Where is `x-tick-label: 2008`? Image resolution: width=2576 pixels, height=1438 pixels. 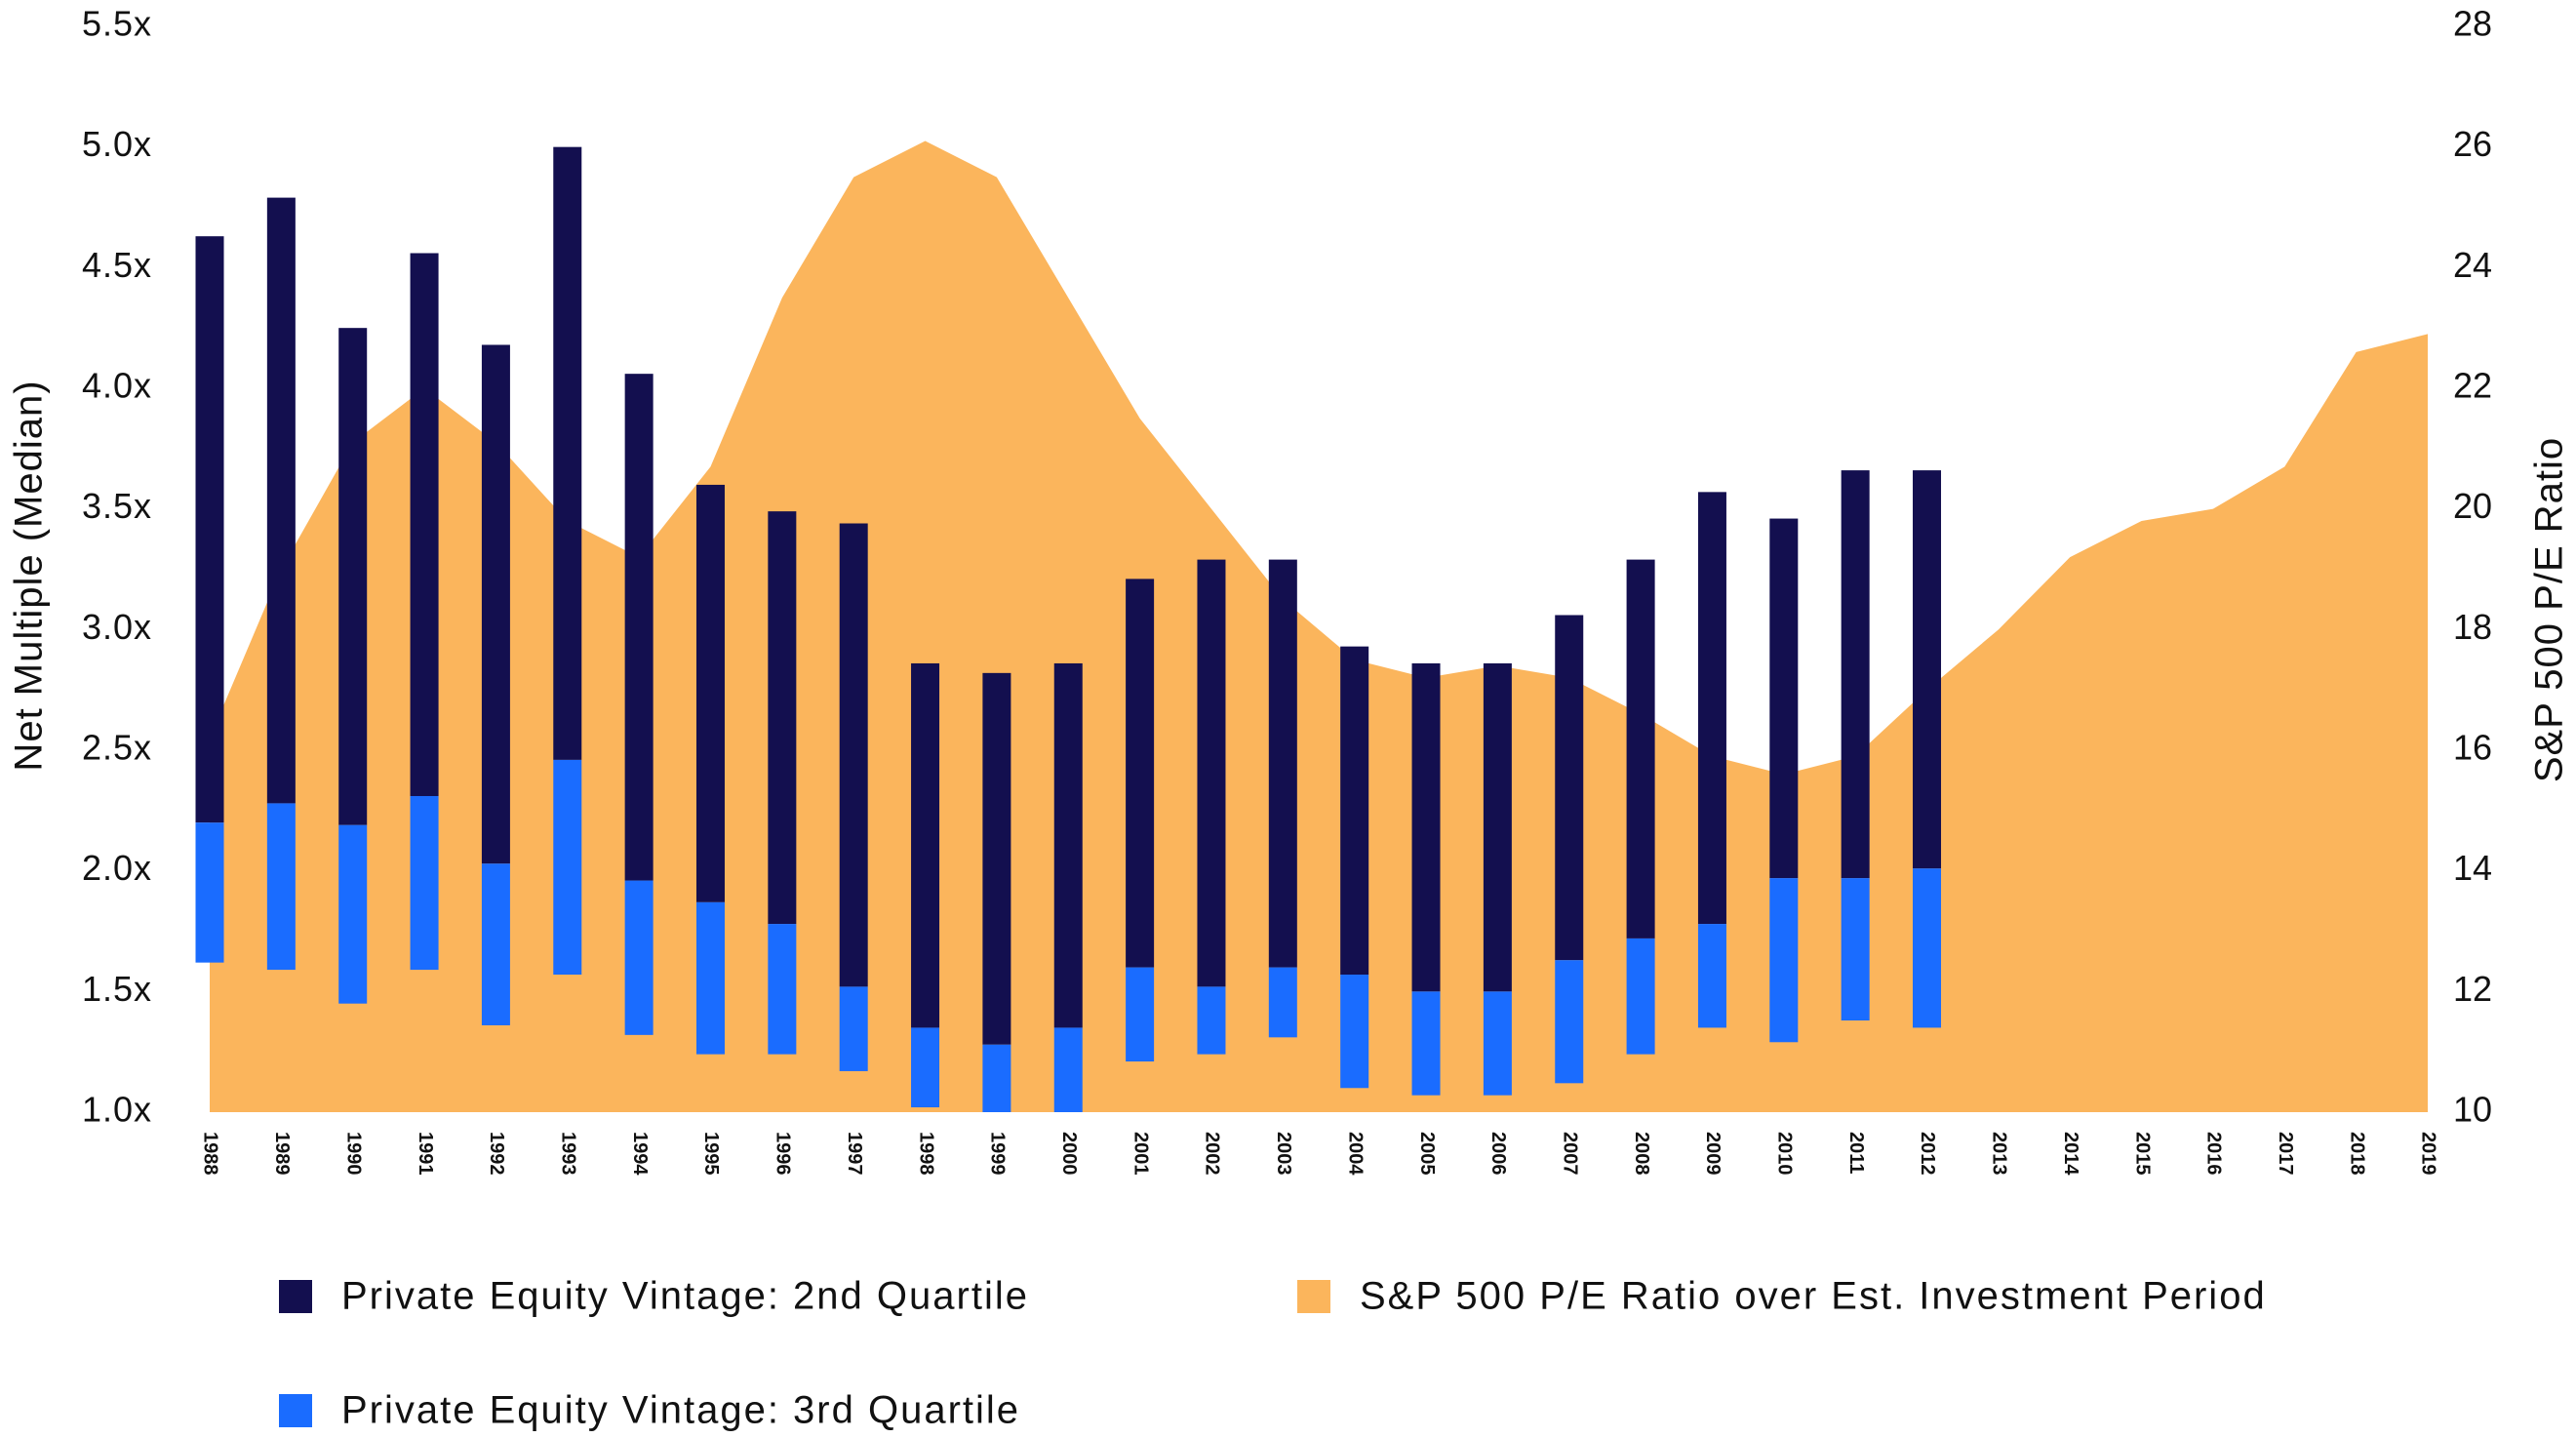
x-tick-label: 2008 is located at coordinates (1641, 1154).